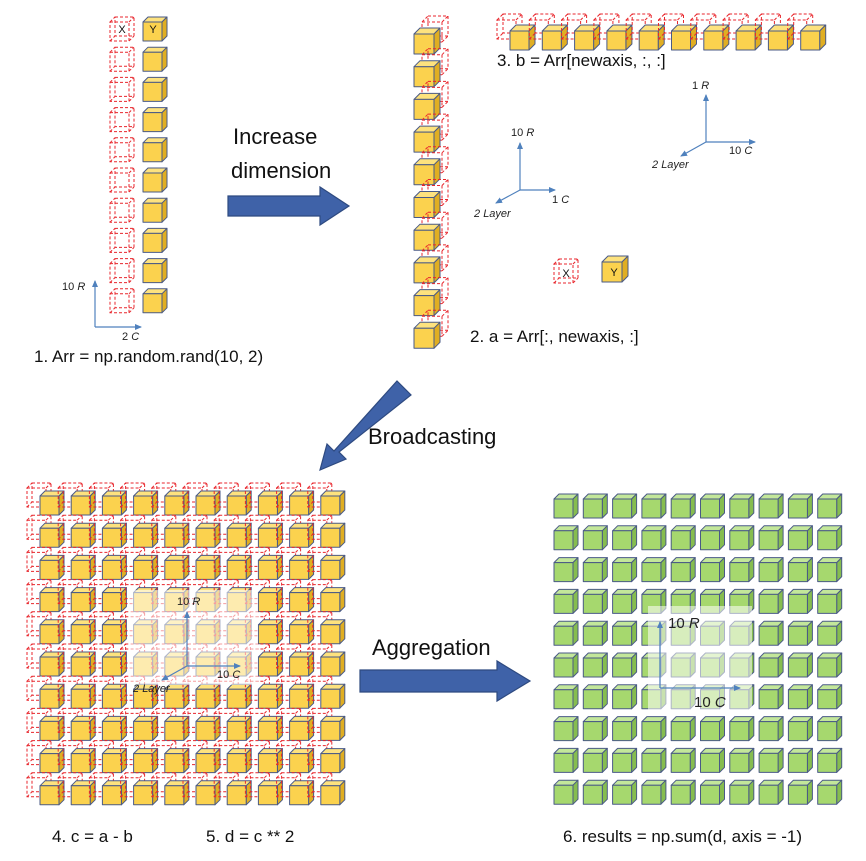 This screenshot has height=861, width=866. What do you see at coordinates (521, 173) in the screenshot?
I see `axes-a: 10 R 1 C 2 Layer` at bounding box center [521, 173].